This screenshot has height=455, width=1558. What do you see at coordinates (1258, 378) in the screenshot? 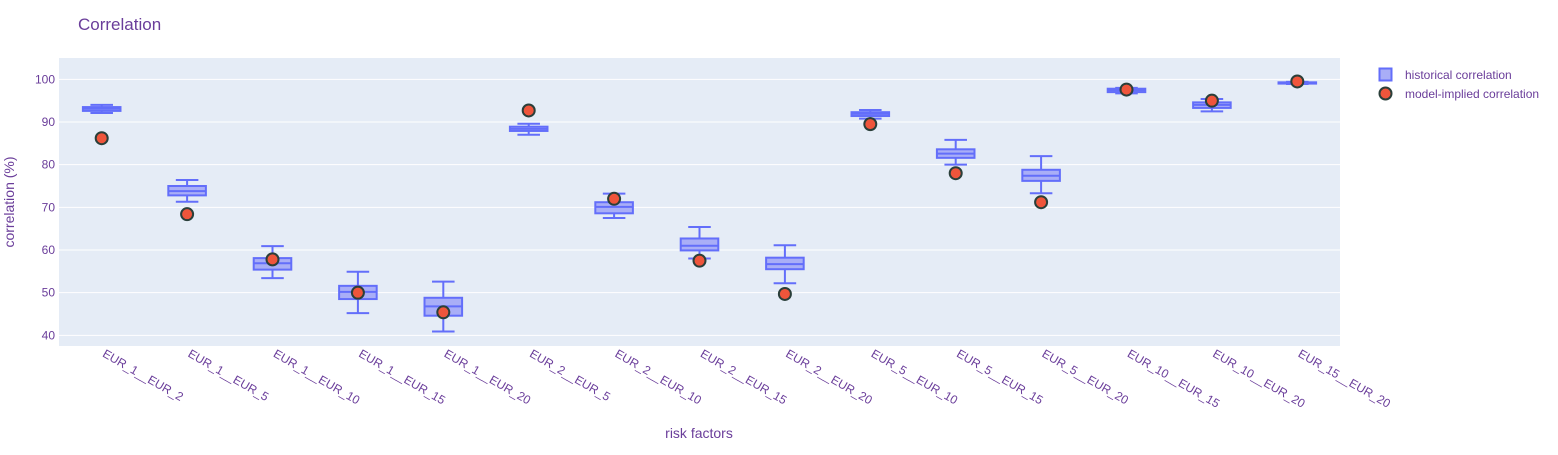
I see `x-tick-label: EUR_10__EUR_20` at bounding box center [1258, 378].